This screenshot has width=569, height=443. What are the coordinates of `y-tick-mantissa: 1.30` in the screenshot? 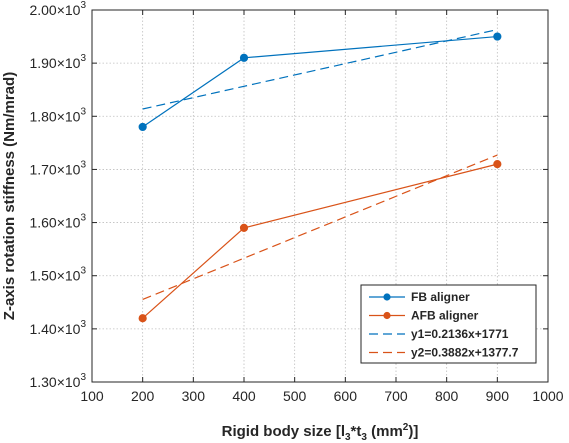 It's located at (42, 382).